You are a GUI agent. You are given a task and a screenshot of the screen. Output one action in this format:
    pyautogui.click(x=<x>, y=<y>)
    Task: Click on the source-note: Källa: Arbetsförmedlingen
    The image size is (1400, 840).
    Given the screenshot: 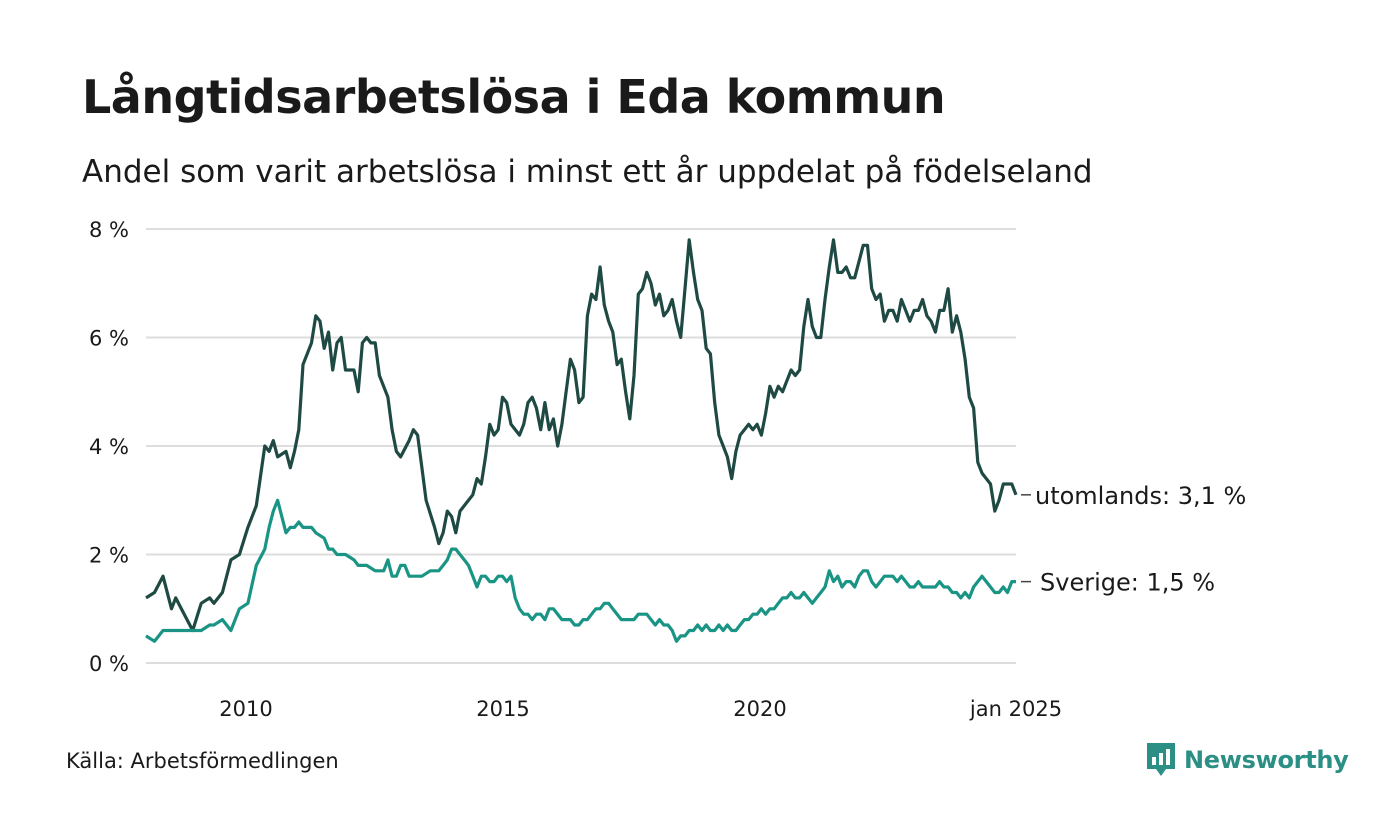 What is the action you would take?
    pyautogui.click(x=202, y=761)
    